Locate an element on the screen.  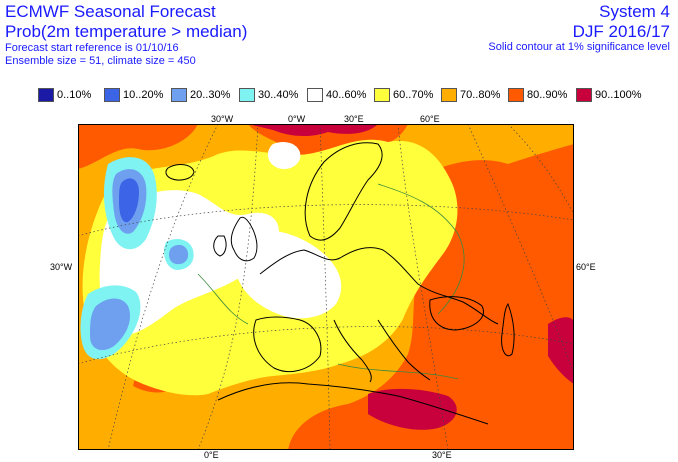
legend-item: 40..60% is located at coordinates (336, 95).